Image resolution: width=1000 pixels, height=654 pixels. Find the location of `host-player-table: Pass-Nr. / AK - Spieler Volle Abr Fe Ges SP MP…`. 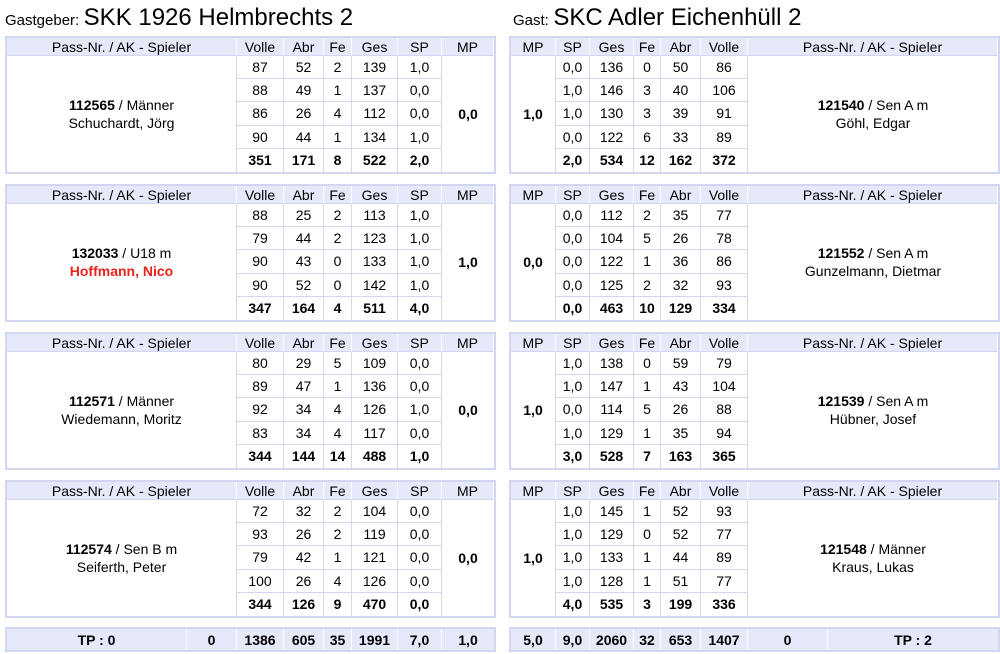

host-player-table: Pass-Nr. / AK - Spieler Volle Abr Fe Ges SP MP… is located at coordinates (250, 105).